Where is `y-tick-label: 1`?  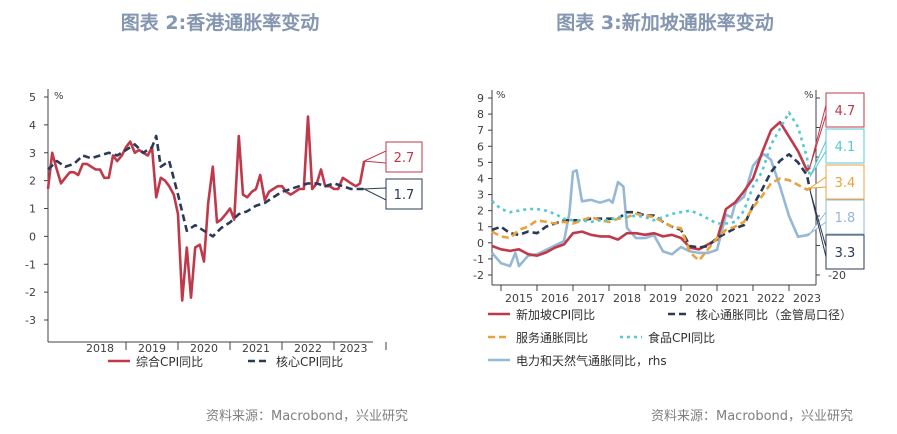 y-tick-label: 1 is located at coordinates (32, 209).